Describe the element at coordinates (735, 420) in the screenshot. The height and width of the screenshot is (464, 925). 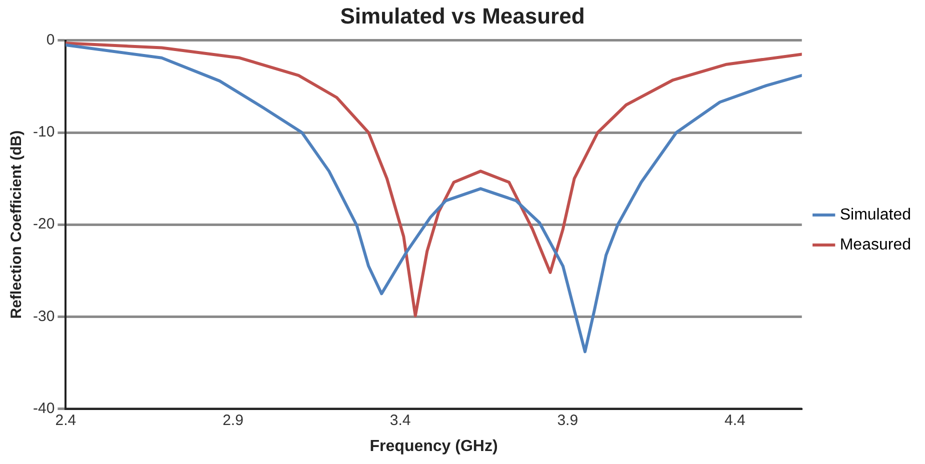
I see `x-tick-label: 4.4` at that location.